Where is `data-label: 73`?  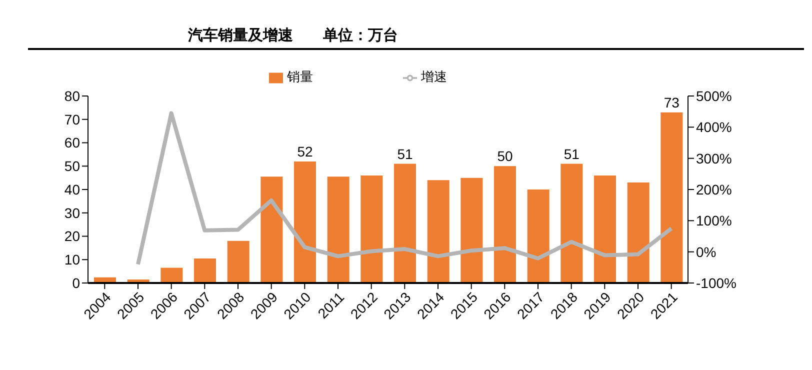 data-label: 73 is located at coordinates (672, 102).